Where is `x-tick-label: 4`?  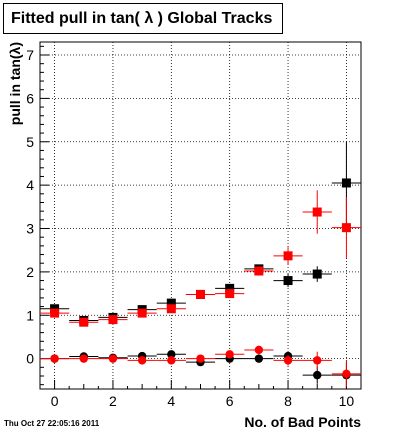
x-tick-label: 4 is located at coordinates (171, 401).